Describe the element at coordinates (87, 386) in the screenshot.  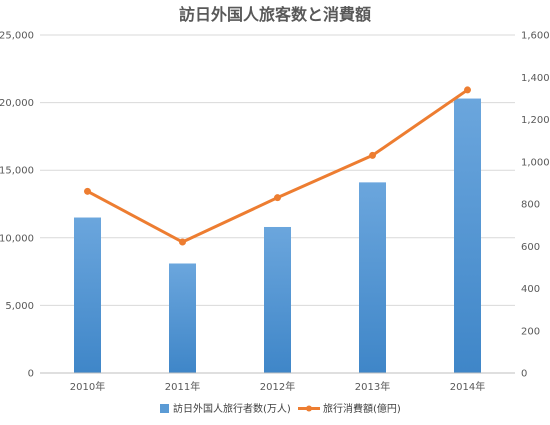
I see `x-tick-label: 2010年` at that location.